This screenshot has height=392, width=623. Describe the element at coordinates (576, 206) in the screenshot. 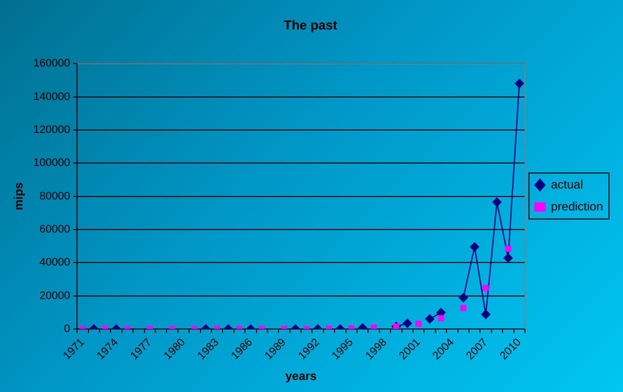

I see `legend-label: prediction` at that location.